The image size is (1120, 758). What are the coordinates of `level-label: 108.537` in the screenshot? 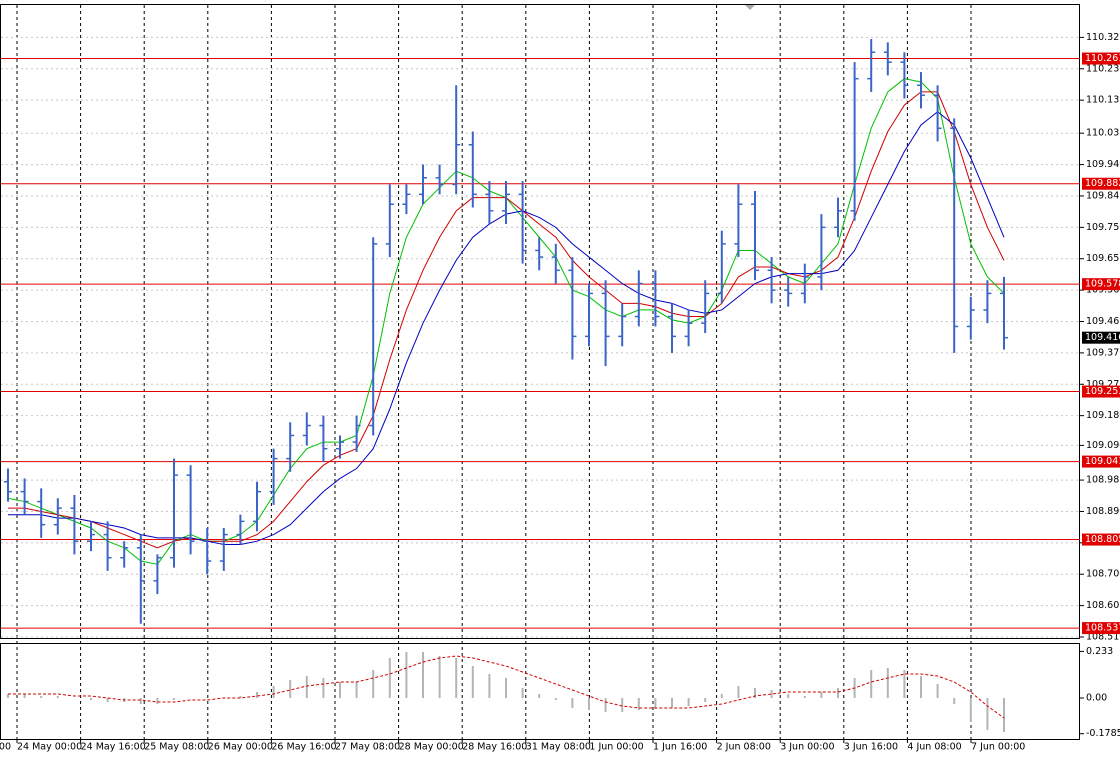 It's located at (1102, 628).